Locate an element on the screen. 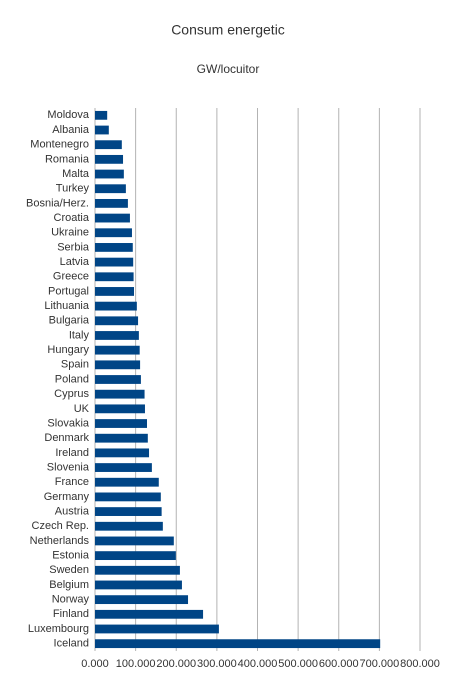 This screenshot has width=455, height=700. y-tick-label: Bulgaria is located at coordinates (69, 321).